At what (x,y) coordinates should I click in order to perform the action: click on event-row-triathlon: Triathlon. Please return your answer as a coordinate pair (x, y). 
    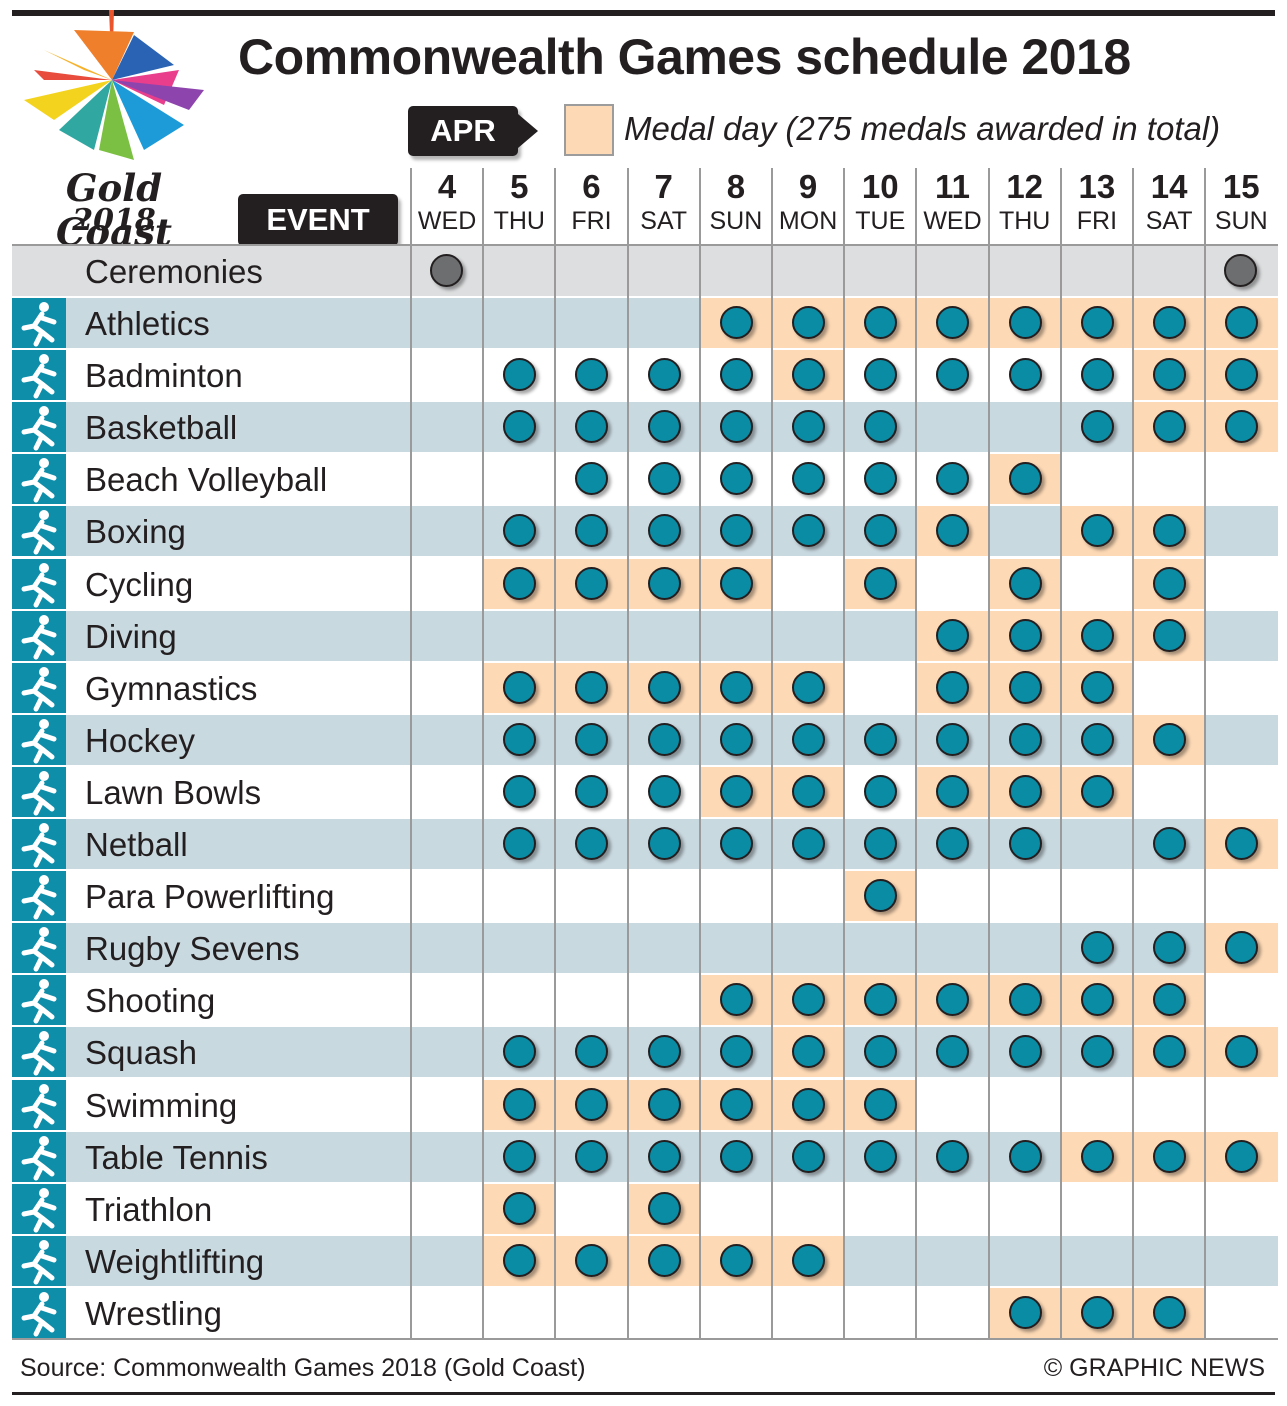
    Looking at the image, I should click on (645, 1208).